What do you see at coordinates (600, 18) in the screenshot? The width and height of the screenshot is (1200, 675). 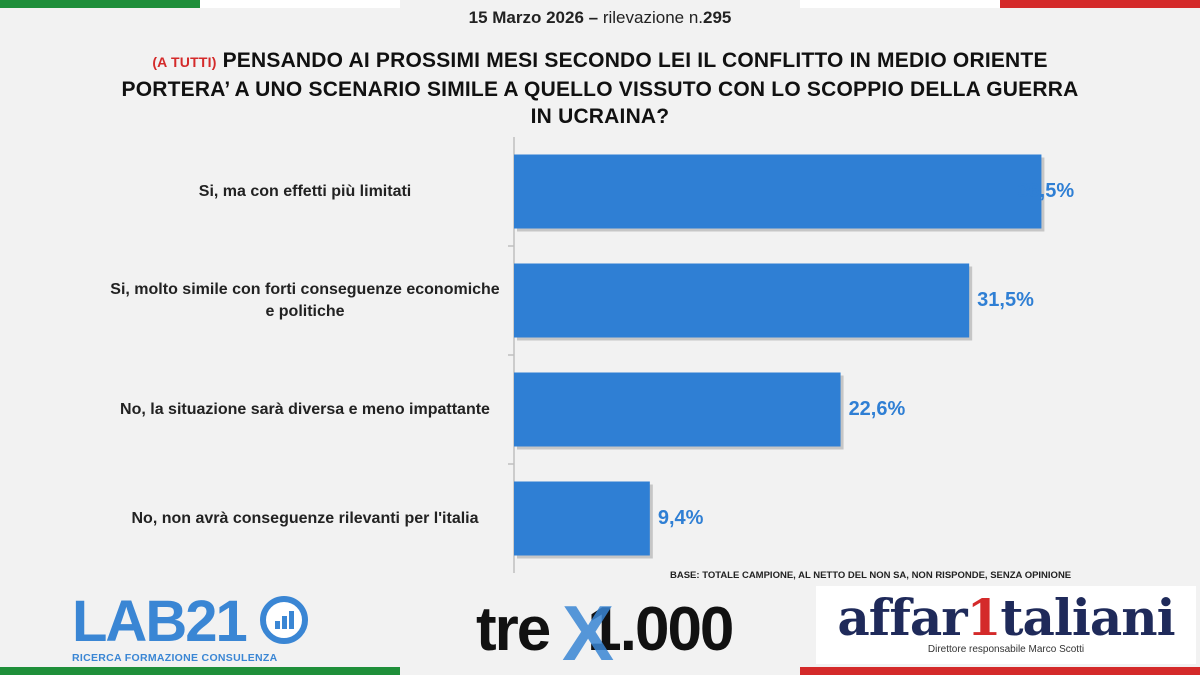 I see `survey-header: 15 Marzo 2026 – rilevazione n.295` at bounding box center [600, 18].